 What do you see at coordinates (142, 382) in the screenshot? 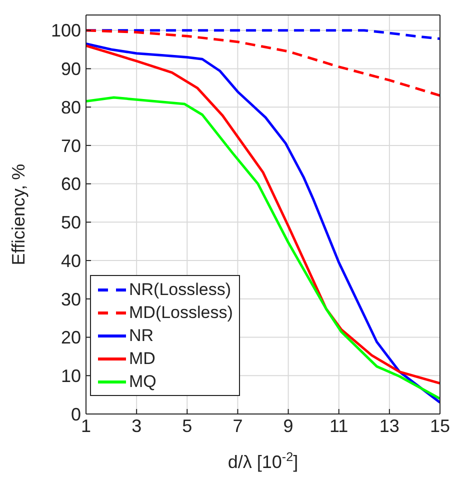
I see `legend-label: MQ` at bounding box center [142, 382].